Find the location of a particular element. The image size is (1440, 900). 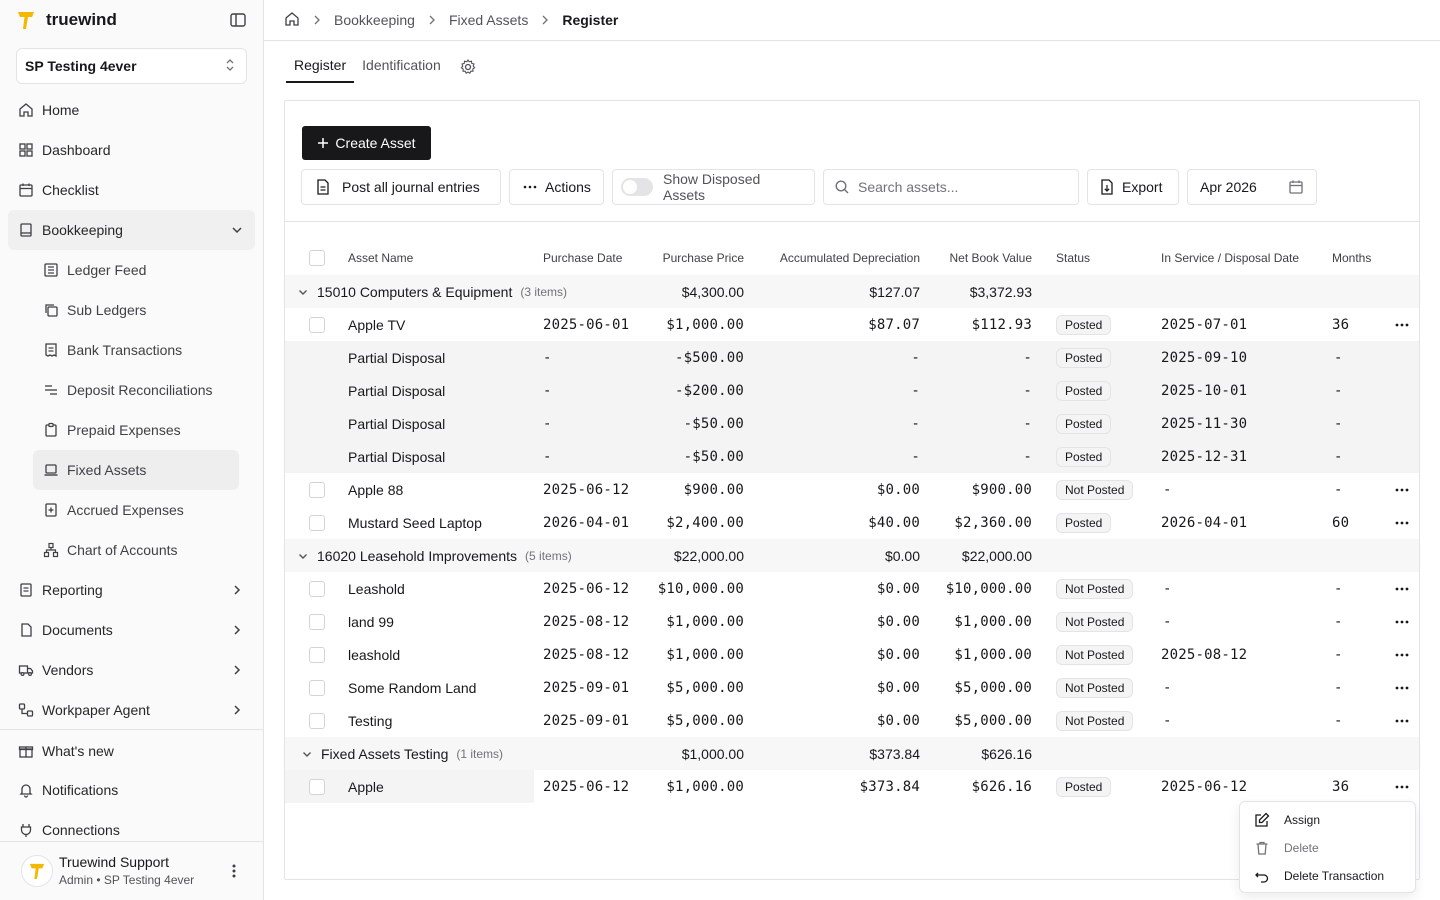

menu-delete: Delete is located at coordinates (1327, 848).